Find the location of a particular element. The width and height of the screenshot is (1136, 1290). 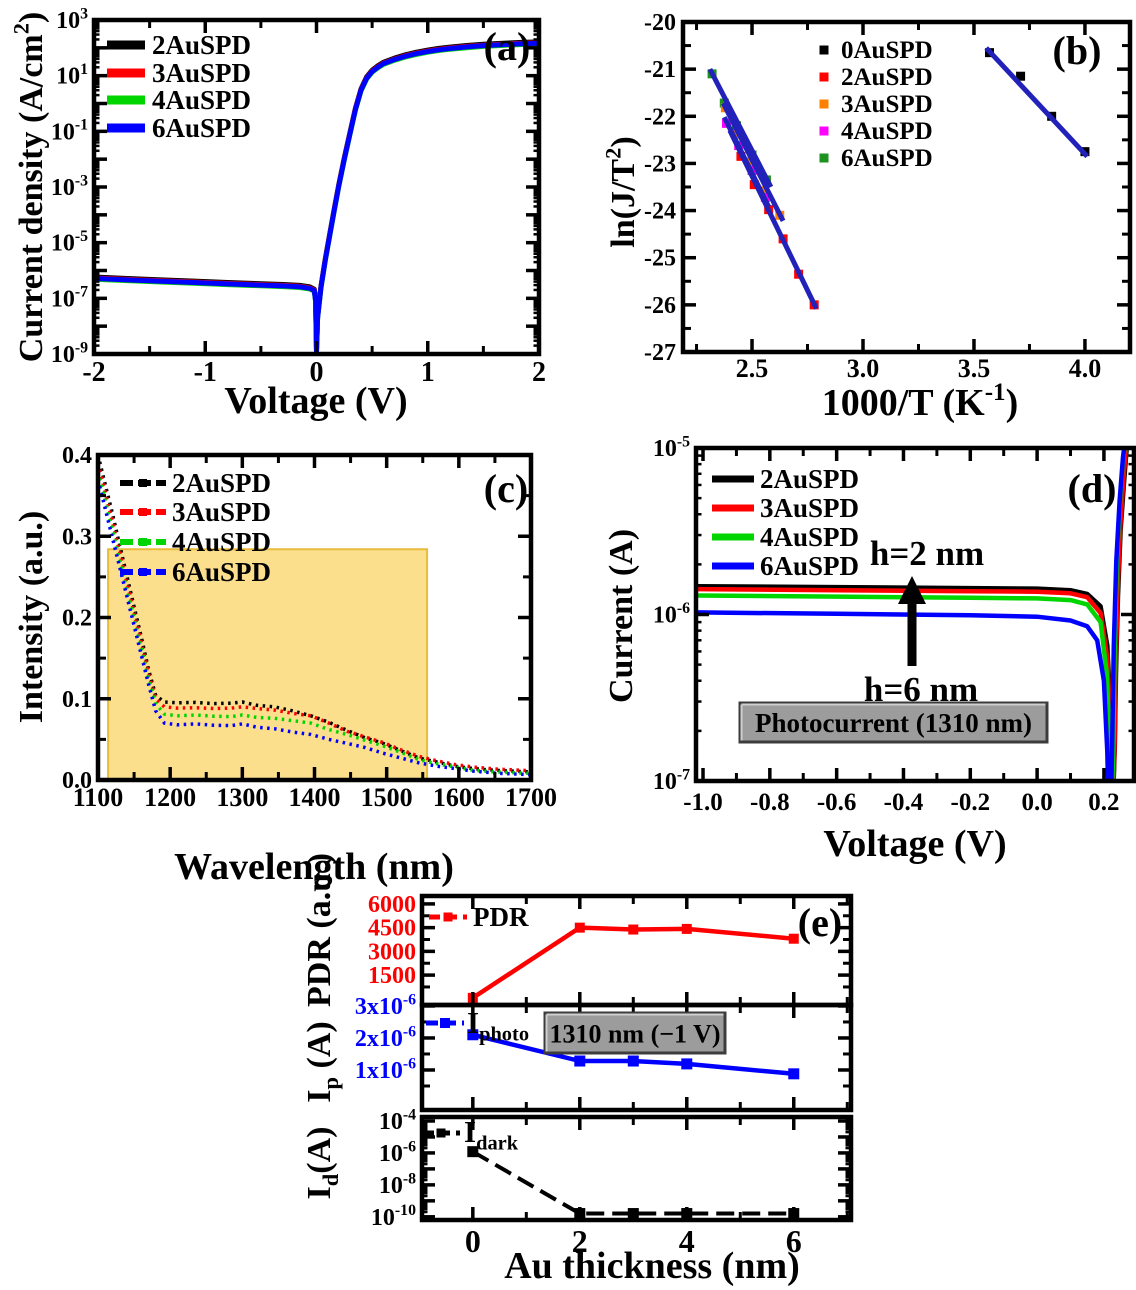

svg-text: Photocurrent (1310 nm) is located at coordinates (893, 723).